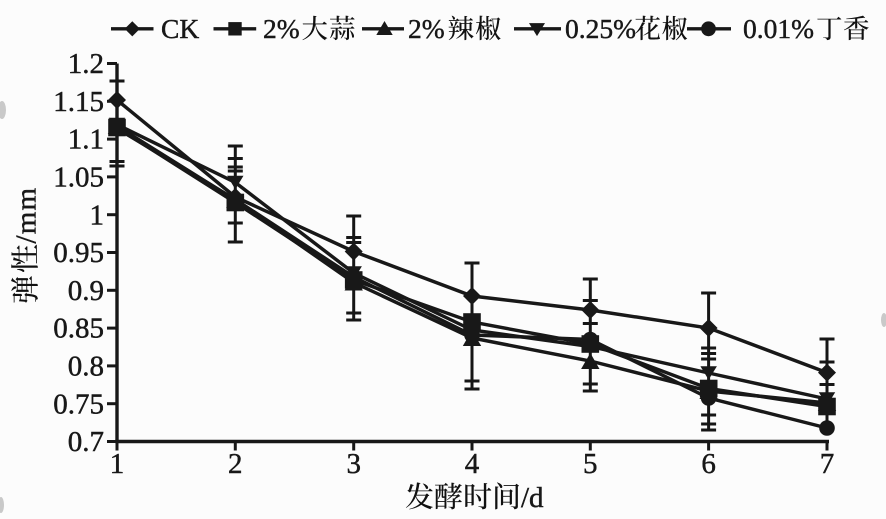 The height and width of the screenshot is (519, 886). I want to click on svg-text: 7, so click(827, 464).